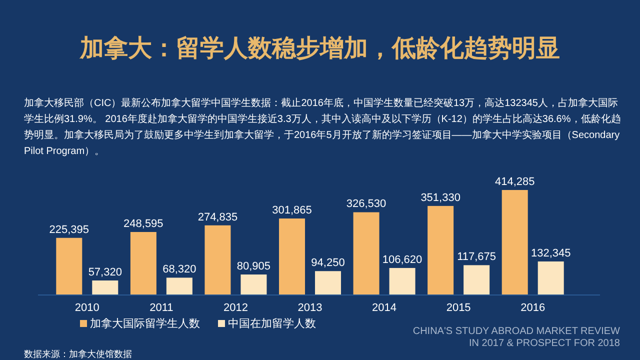 This screenshot has width=640, height=360. What do you see at coordinates (384, 308) in the screenshot?
I see `x-tick-label: 2014` at bounding box center [384, 308].